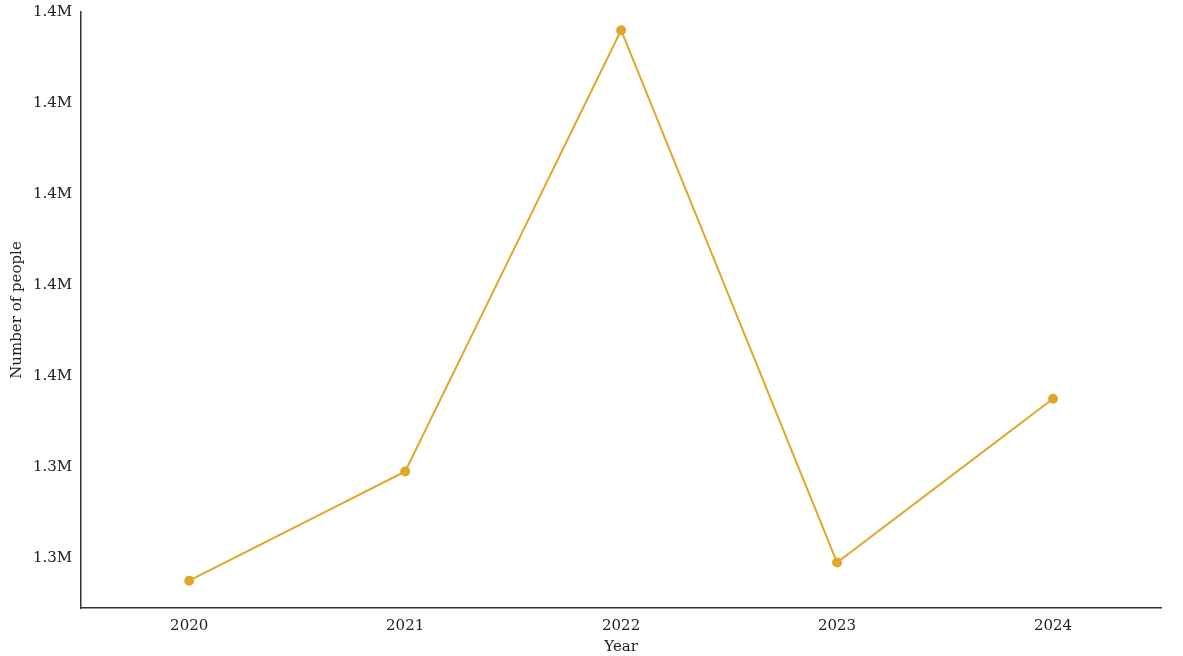  I want to click on x-tick-label: 2020, so click(189, 624).